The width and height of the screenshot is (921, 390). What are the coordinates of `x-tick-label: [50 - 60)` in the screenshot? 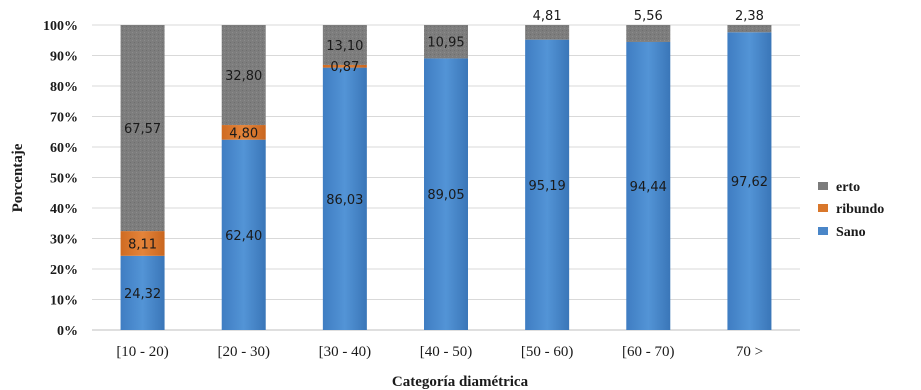 It's located at (547, 352).